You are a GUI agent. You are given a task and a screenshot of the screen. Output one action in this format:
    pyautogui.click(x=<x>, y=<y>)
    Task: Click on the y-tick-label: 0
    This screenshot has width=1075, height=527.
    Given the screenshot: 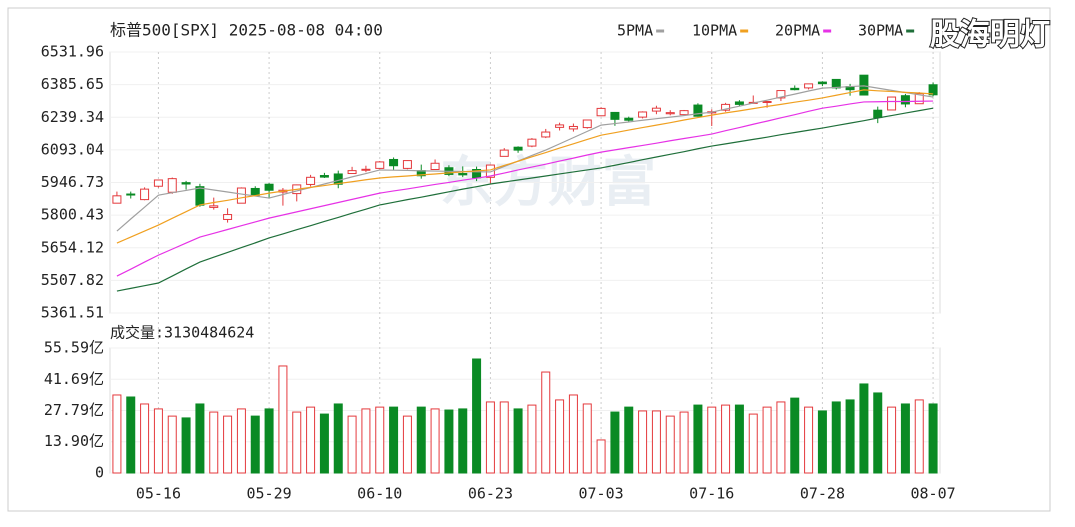 What is the action you would take?
    pyautogui.click(x=99, y=473)
    